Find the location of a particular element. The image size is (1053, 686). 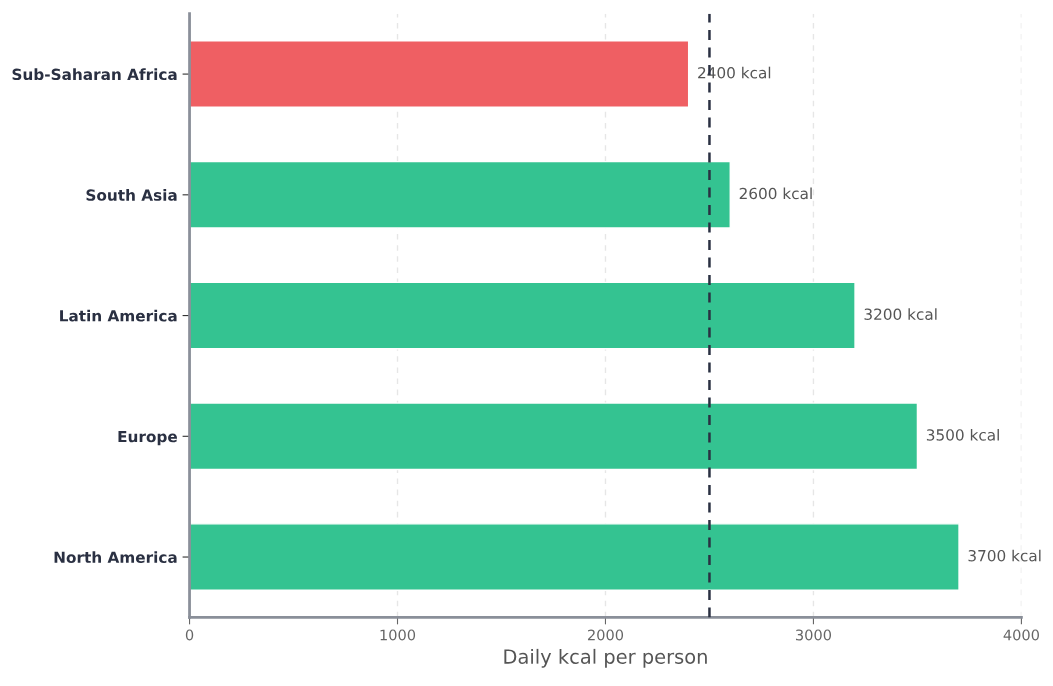

x-axis-title: Daily kcal per person is located at coordinates (605, 658).